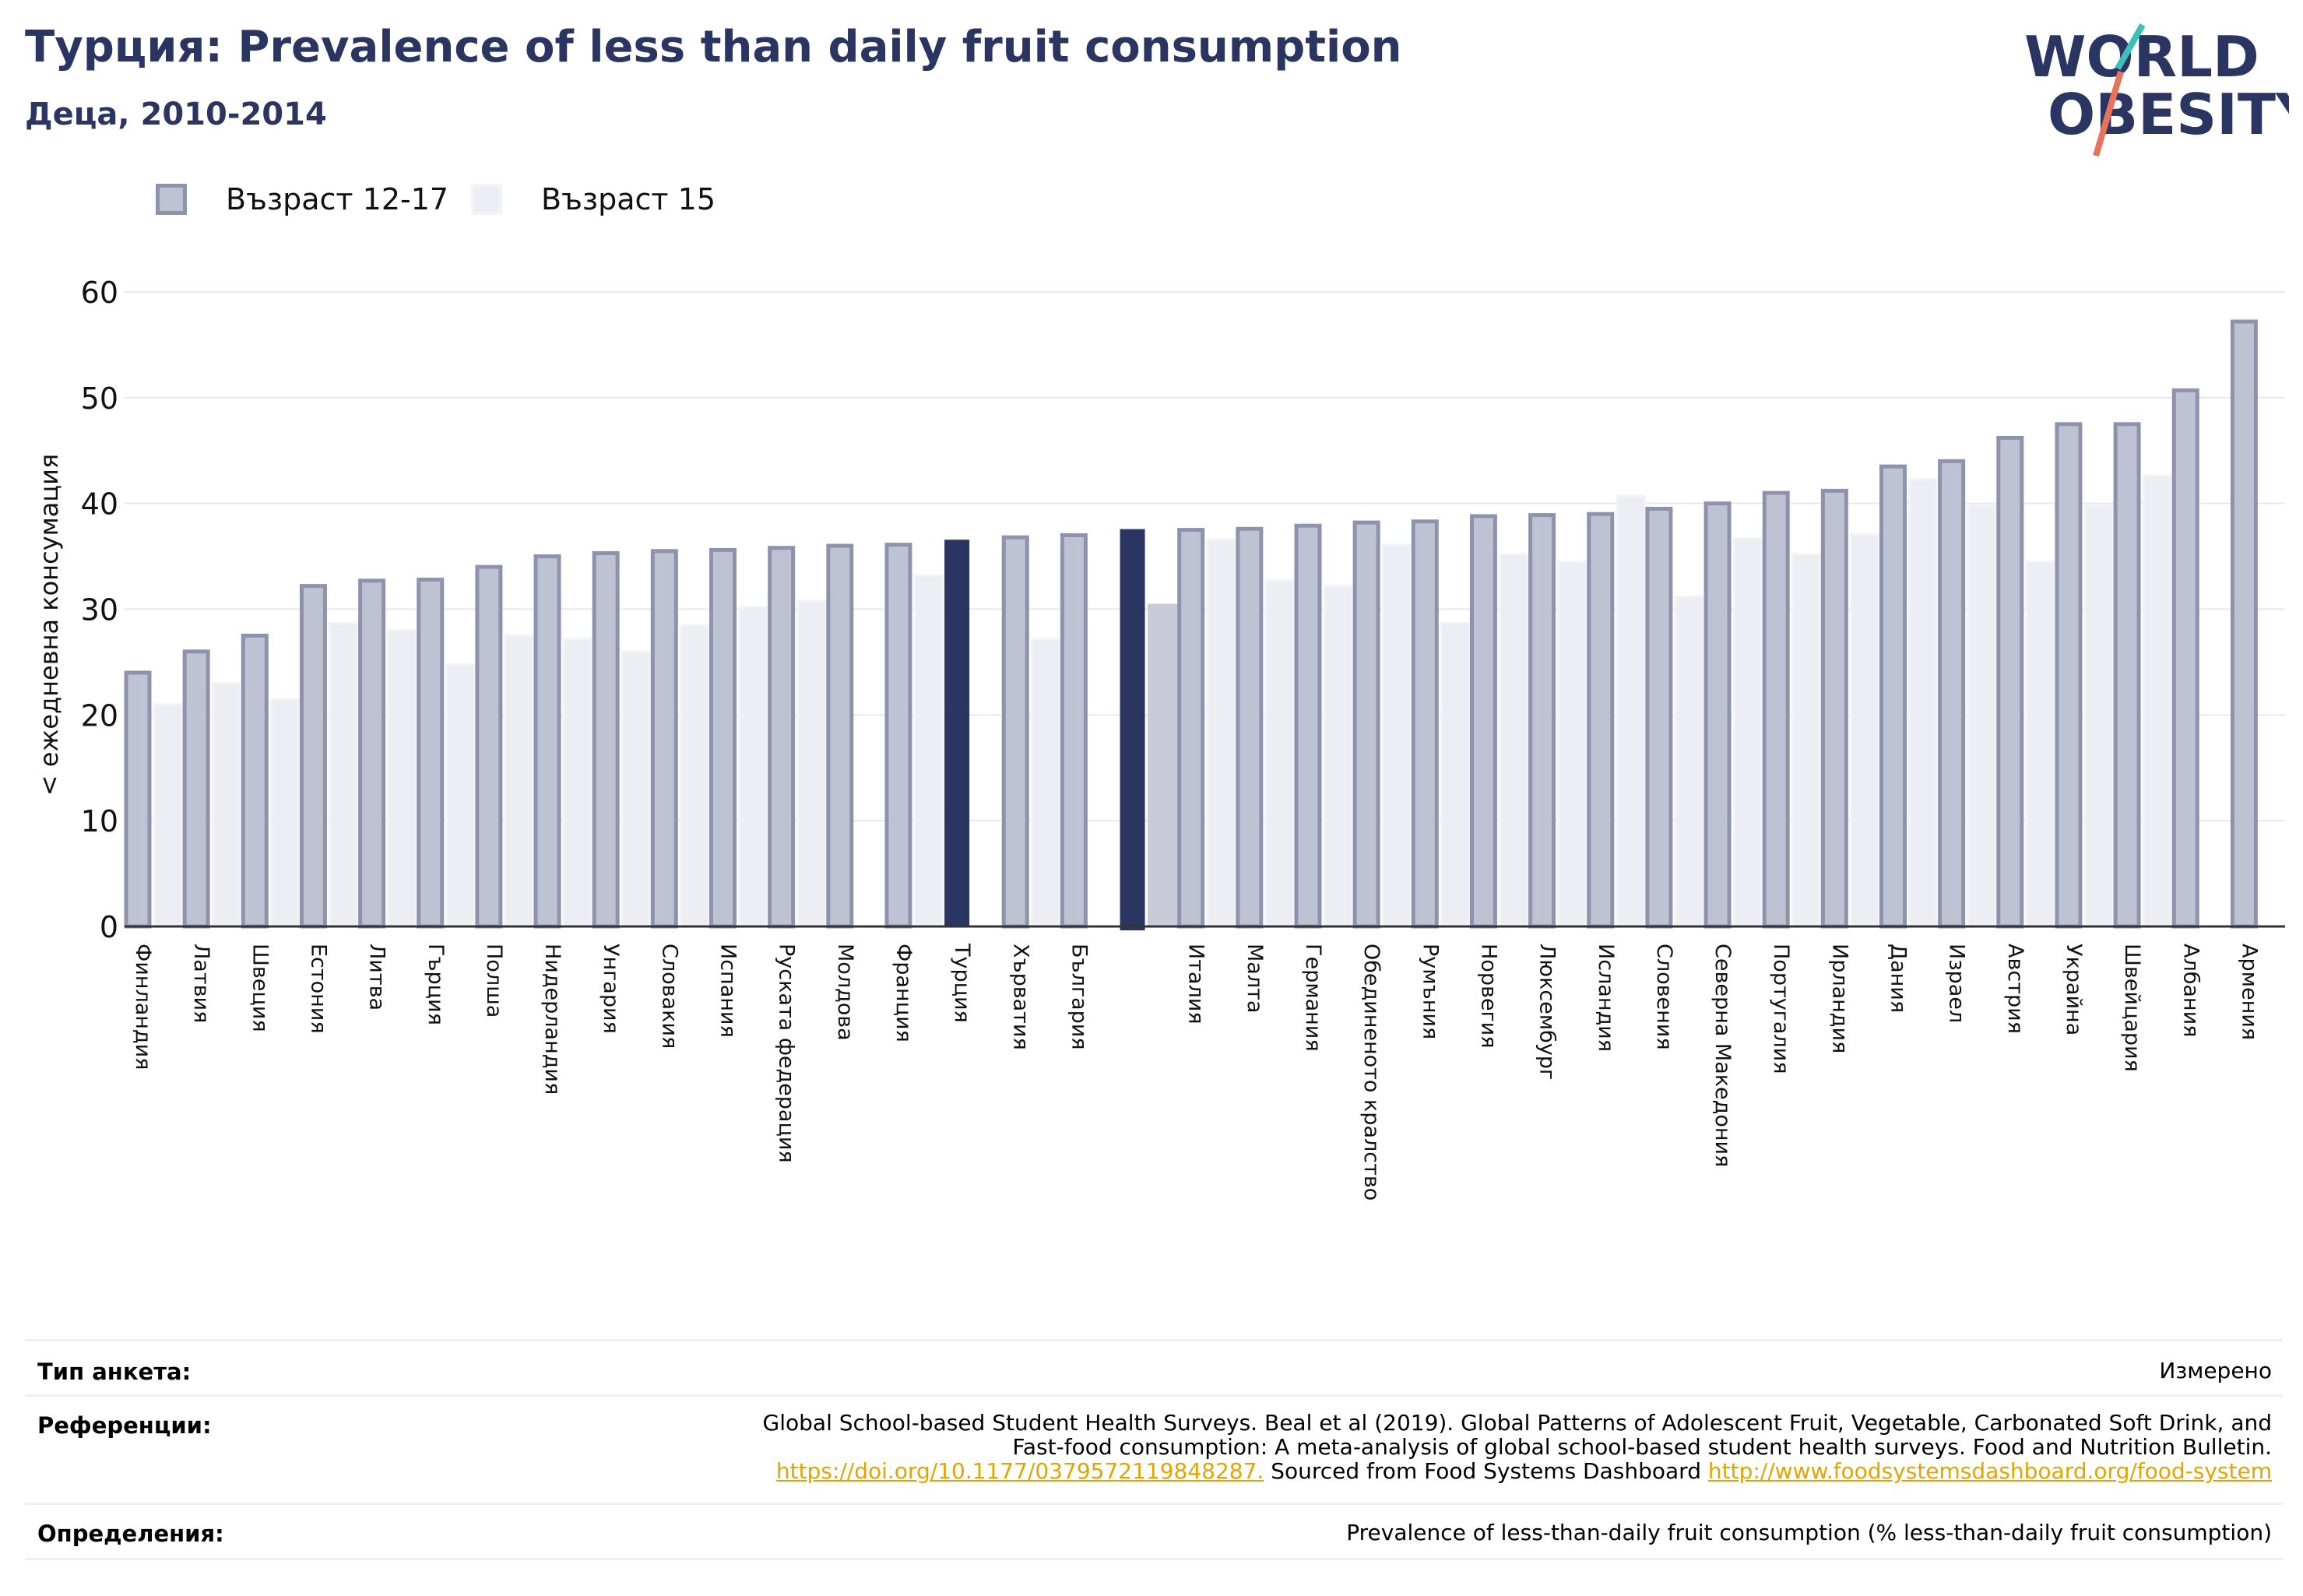  Describe the element at coordinates (1839, 998) in the screenshot. I see `x-tick-label: Ирландия` at that location.